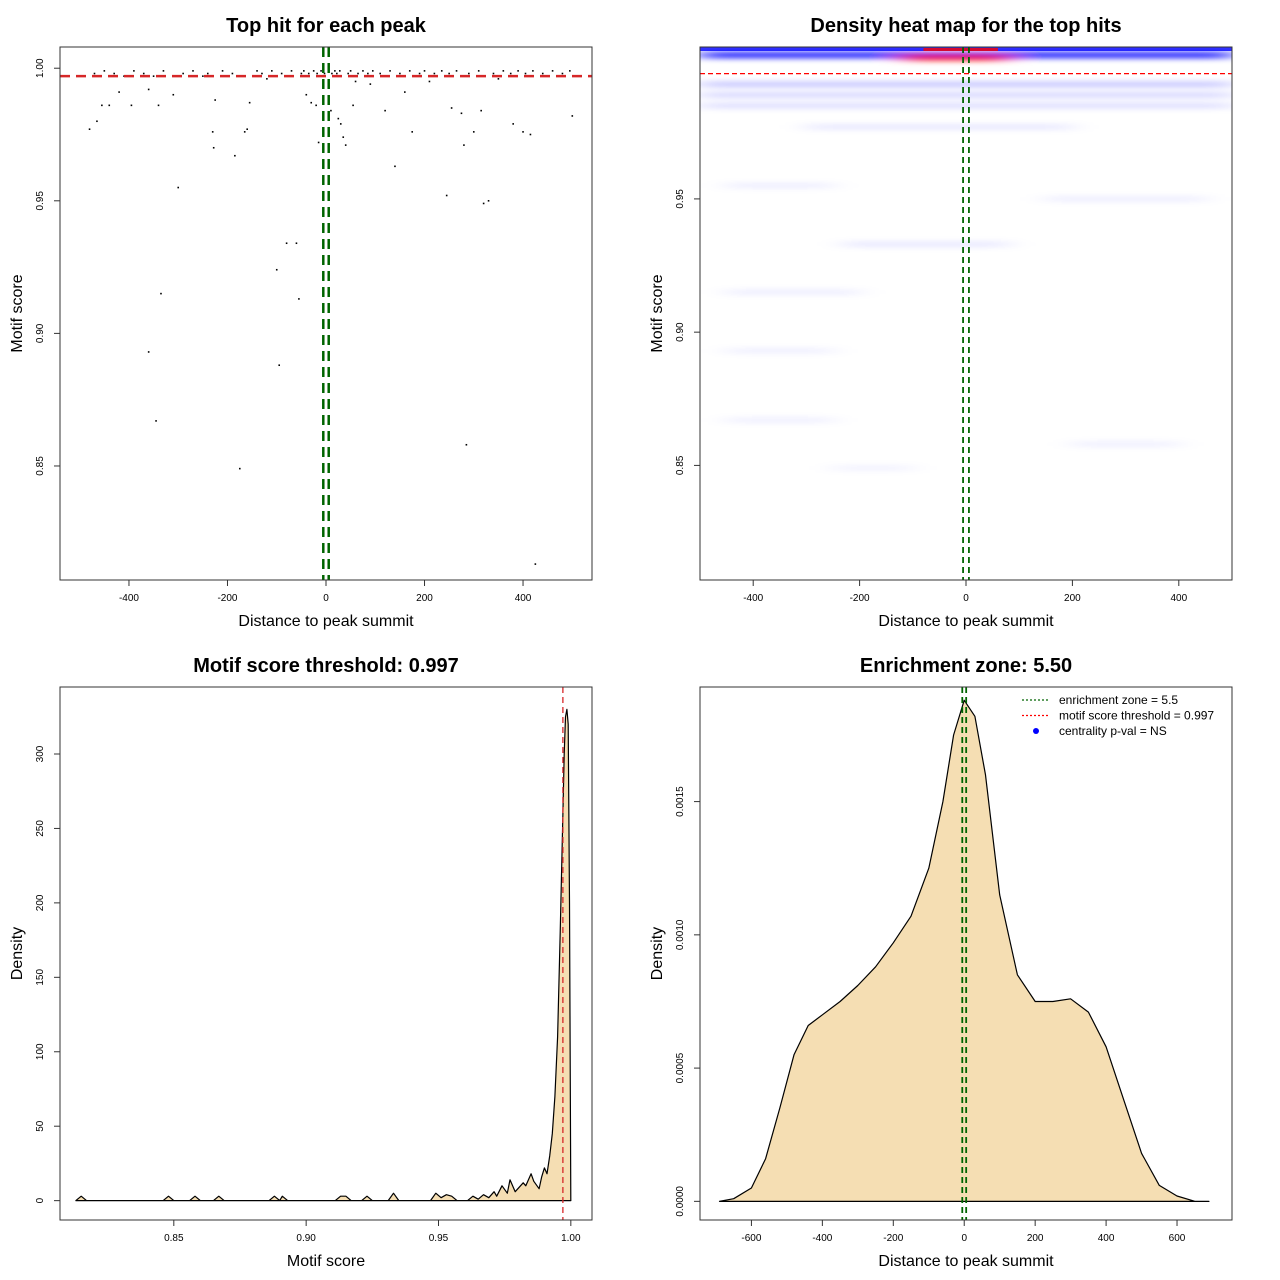 This screenshot has width=1280, height=1280. What do you see at coordinates (306, 1238) in the screenshot?
I see `x-tick-label: 0.90` at bounding box center [306, 1238].